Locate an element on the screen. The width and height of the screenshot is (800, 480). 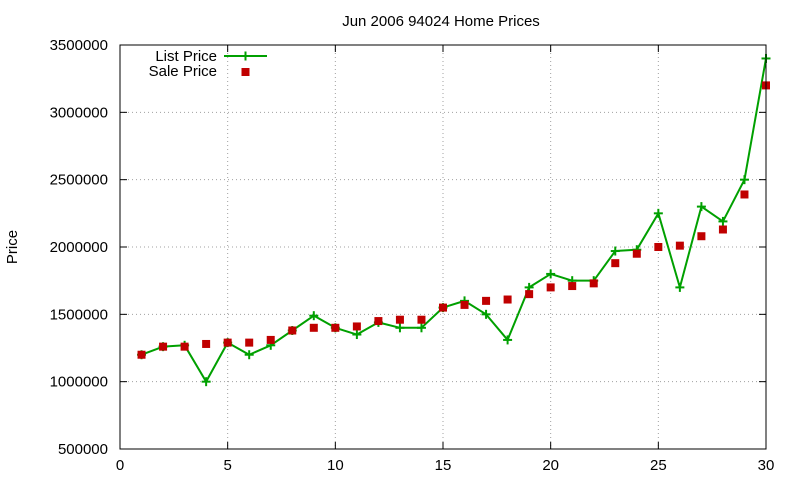
x-tick-label: 30 is located at coordinates (766, 465).